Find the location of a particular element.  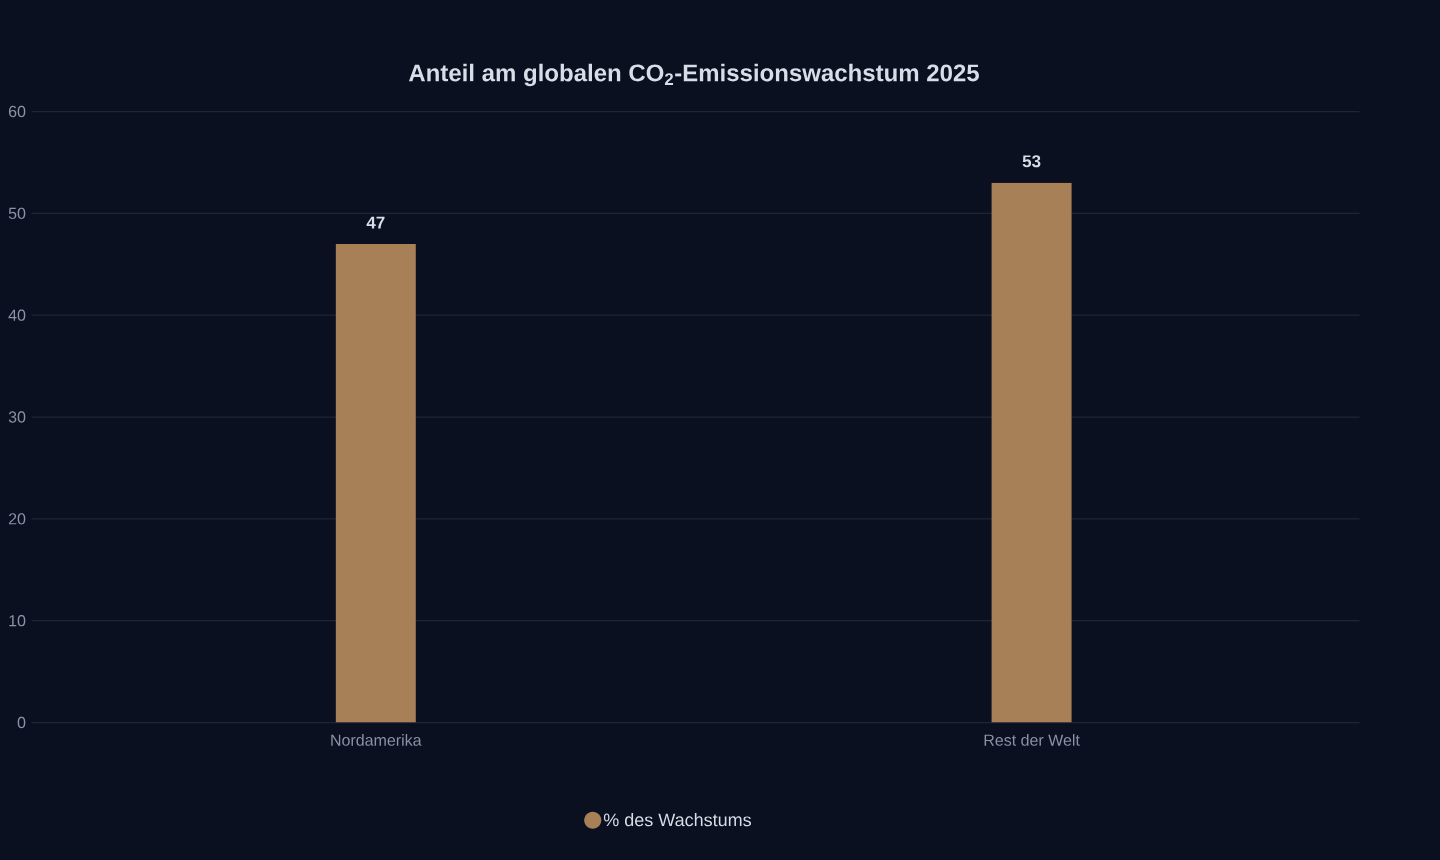

data-label: 53 is located at coordinates (1031, 161).